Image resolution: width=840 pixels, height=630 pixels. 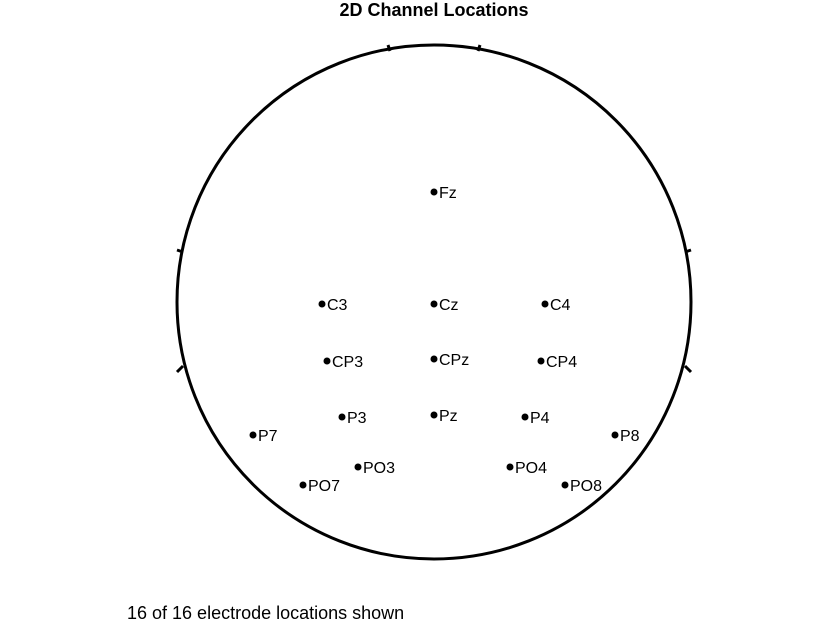 I want to click on electrode-dot-po4, so click(x=510, y=467).